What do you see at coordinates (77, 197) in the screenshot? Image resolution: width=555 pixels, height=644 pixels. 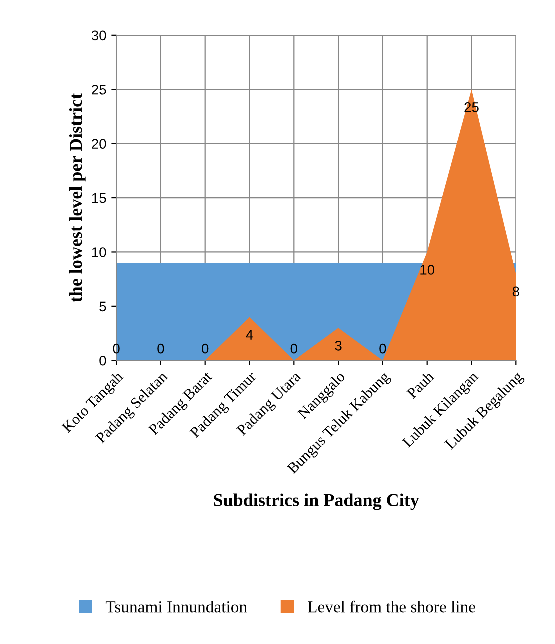 I see `y-axis-title: the lowest level per District` at bounding box center [77, 197].